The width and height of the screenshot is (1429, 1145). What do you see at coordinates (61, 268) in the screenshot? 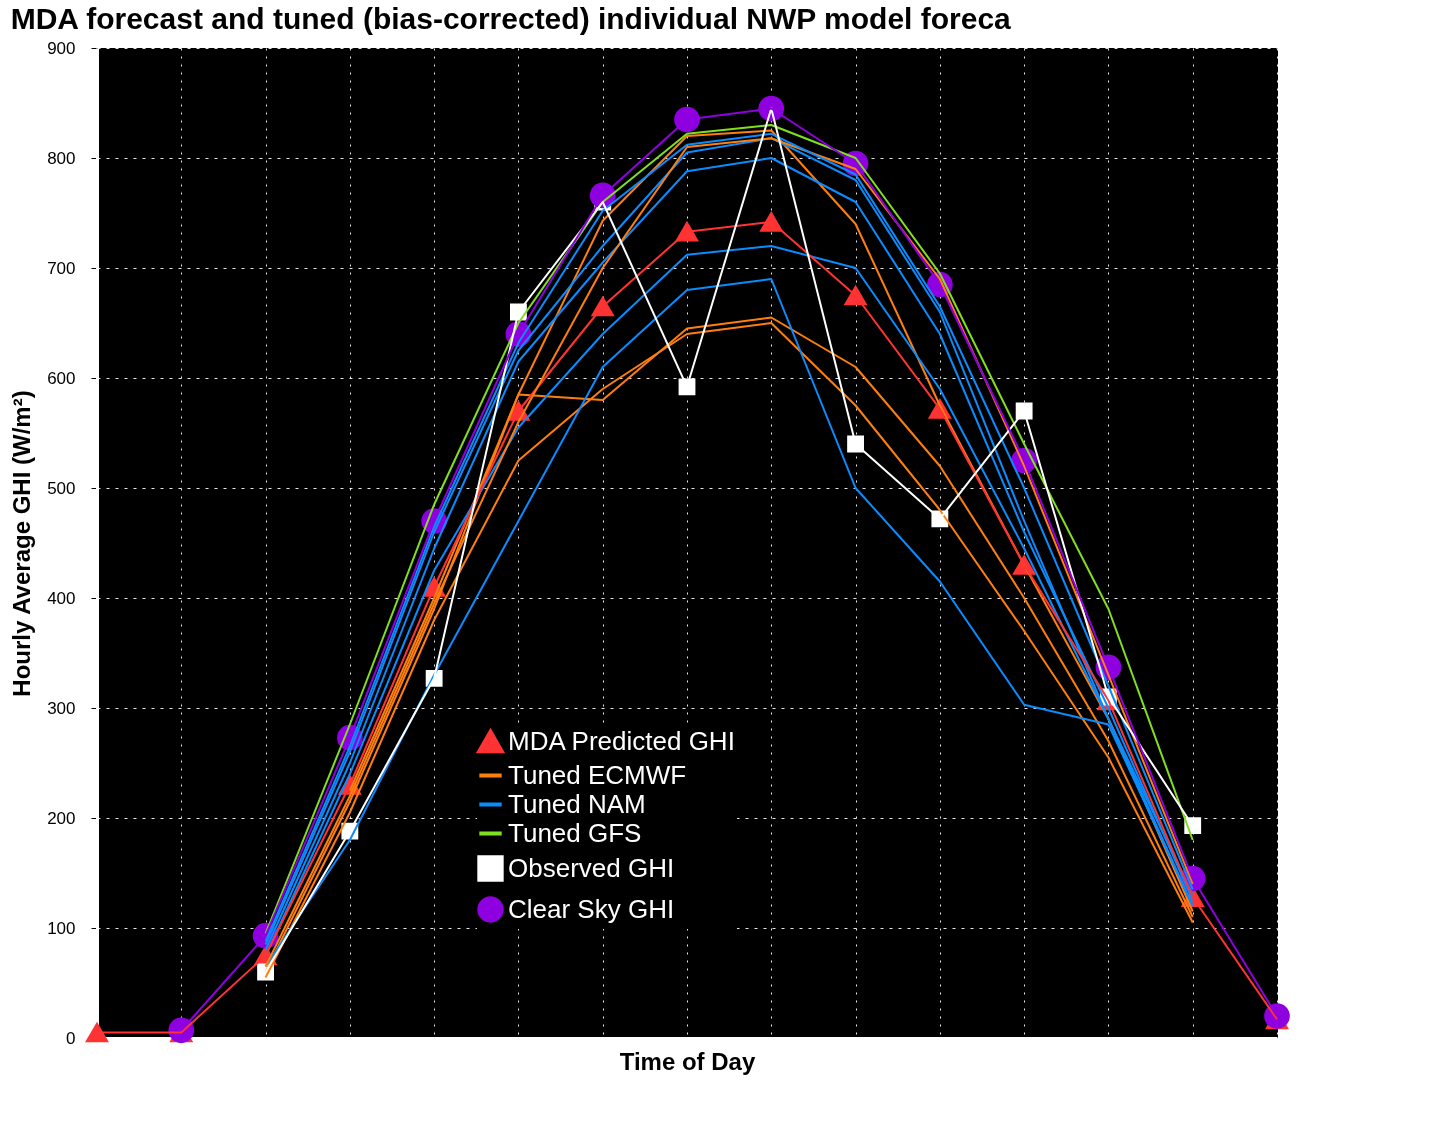
I see `y-tick-label: 700` at bounding box center [61, 268].